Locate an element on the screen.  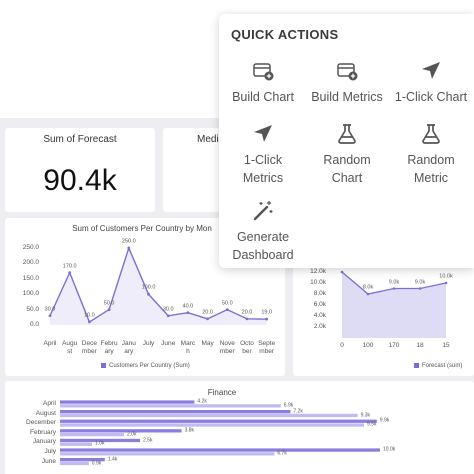
x-tick-label: September is located at coordinates (267, 347).